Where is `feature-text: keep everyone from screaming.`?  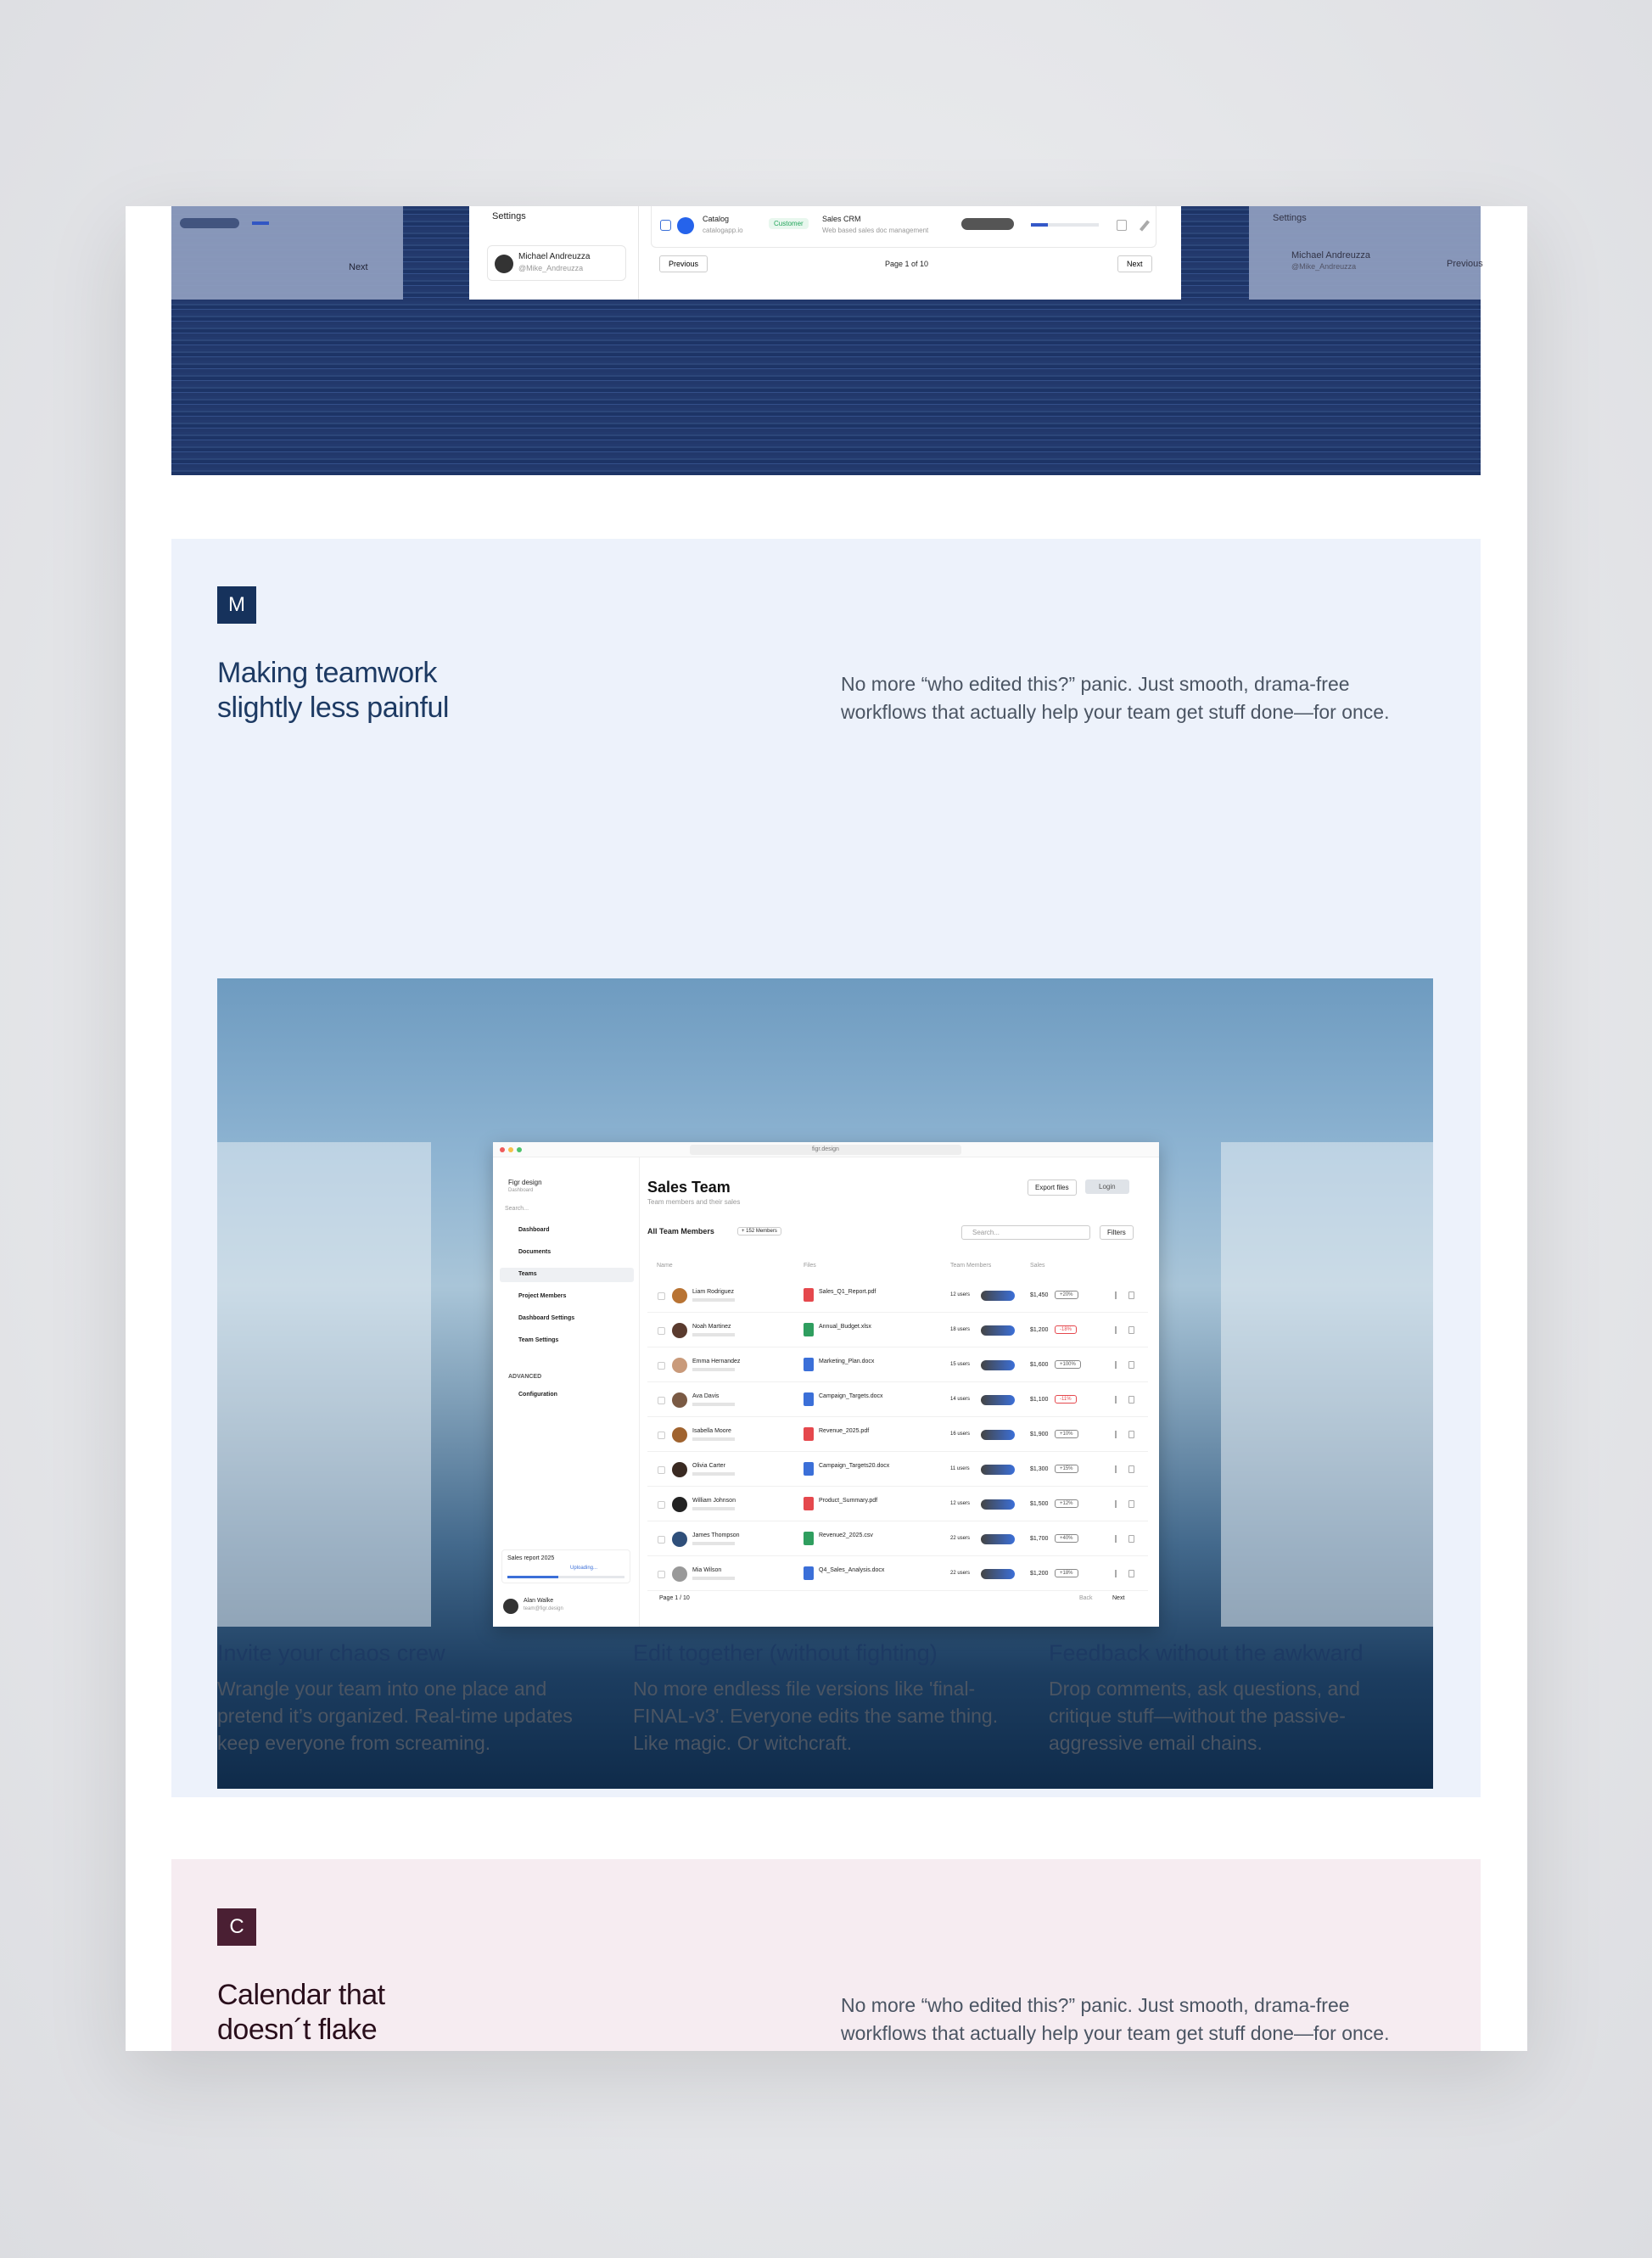
feature-text: keep everyone from screaming. is located at coordinates (354, 1743).